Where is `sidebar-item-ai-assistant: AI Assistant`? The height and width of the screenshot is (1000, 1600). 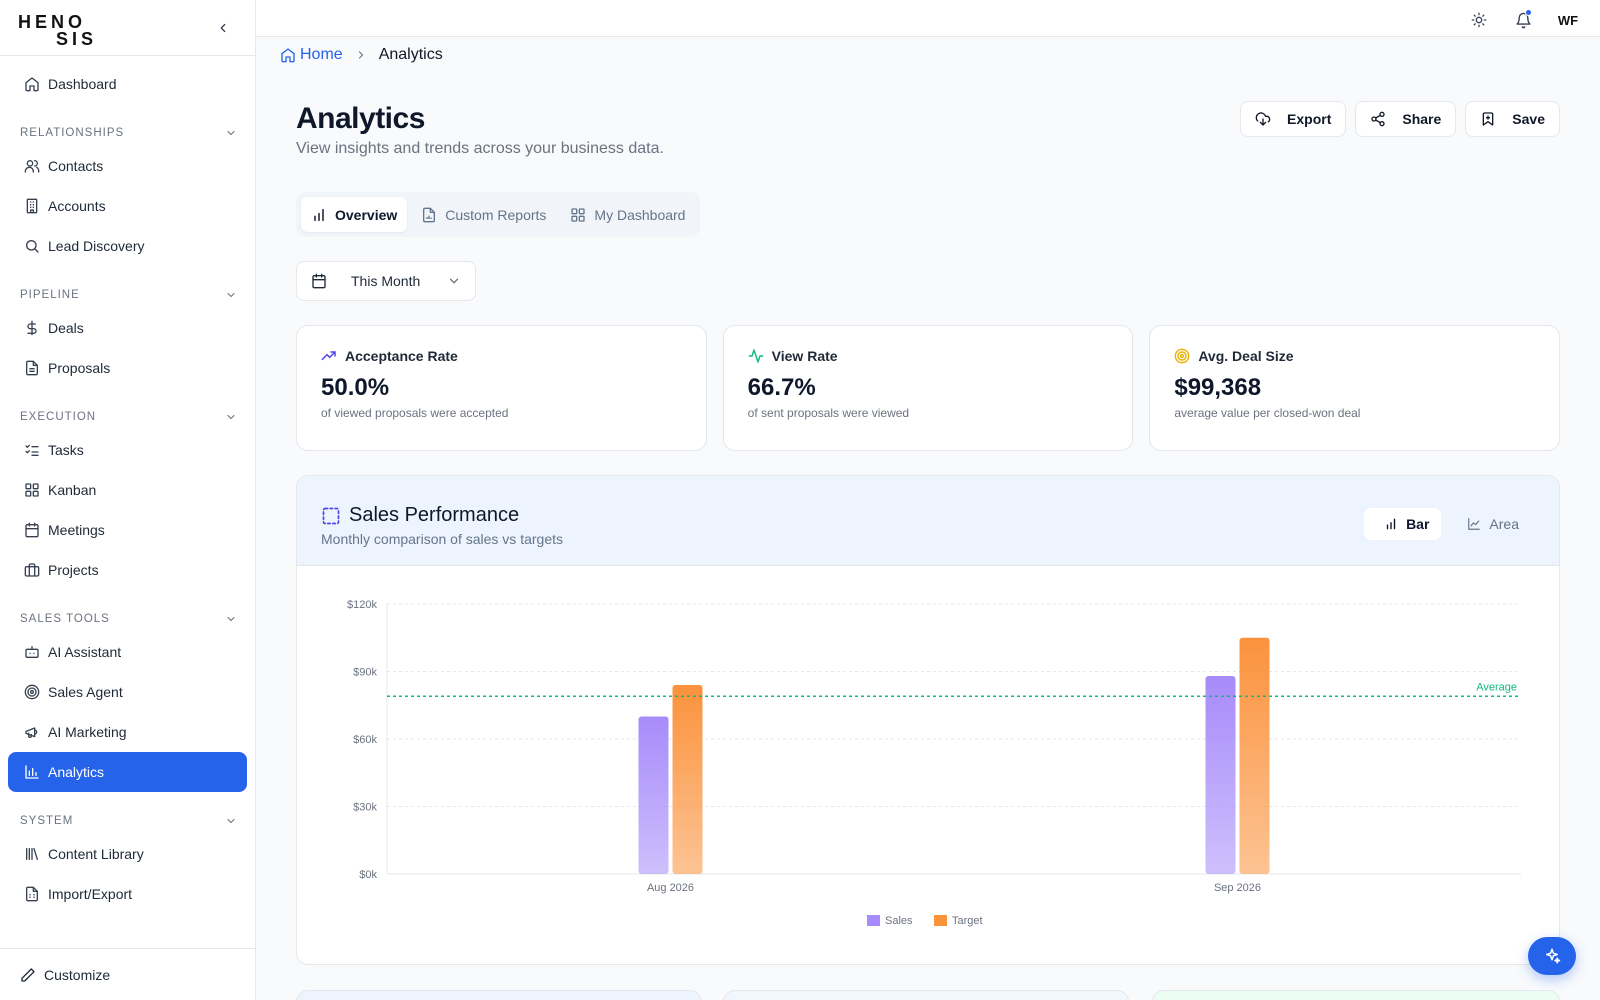
sidebar-item-ai-assistant: AI Assistant is located at coordinates (127, 652).